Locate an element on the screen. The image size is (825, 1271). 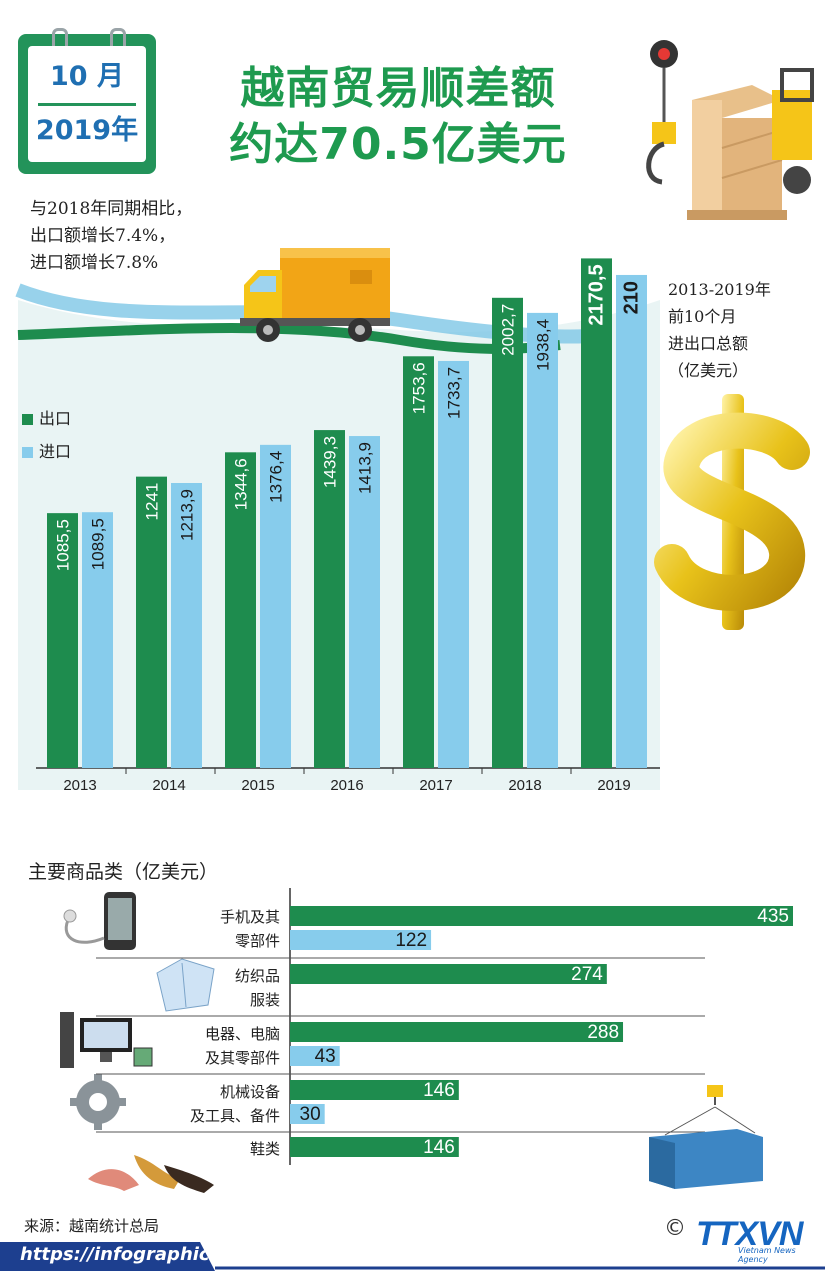
calendar-year: 2019年 is located at coordinates (87, 130).